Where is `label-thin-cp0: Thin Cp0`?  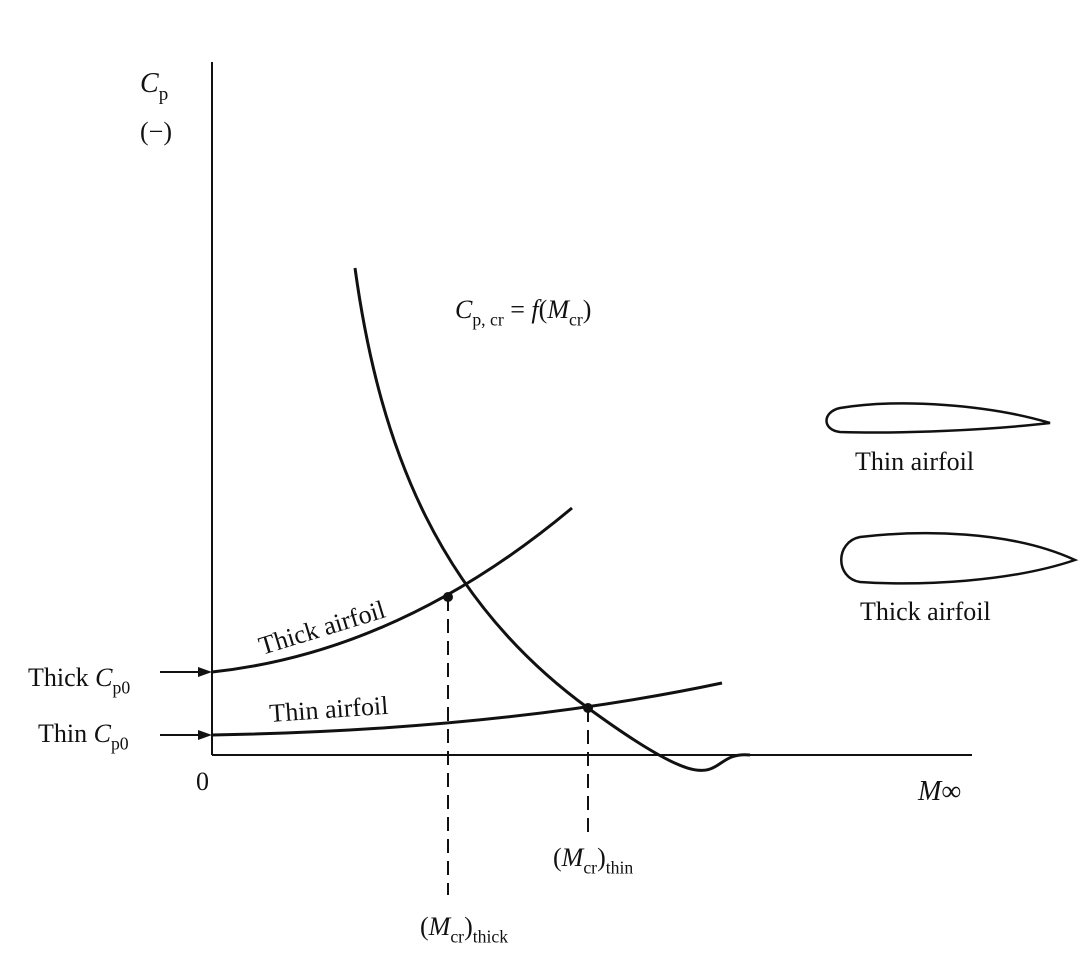 label-thin-cp0: Thin Cp0 is located at coordinates (83, 736).